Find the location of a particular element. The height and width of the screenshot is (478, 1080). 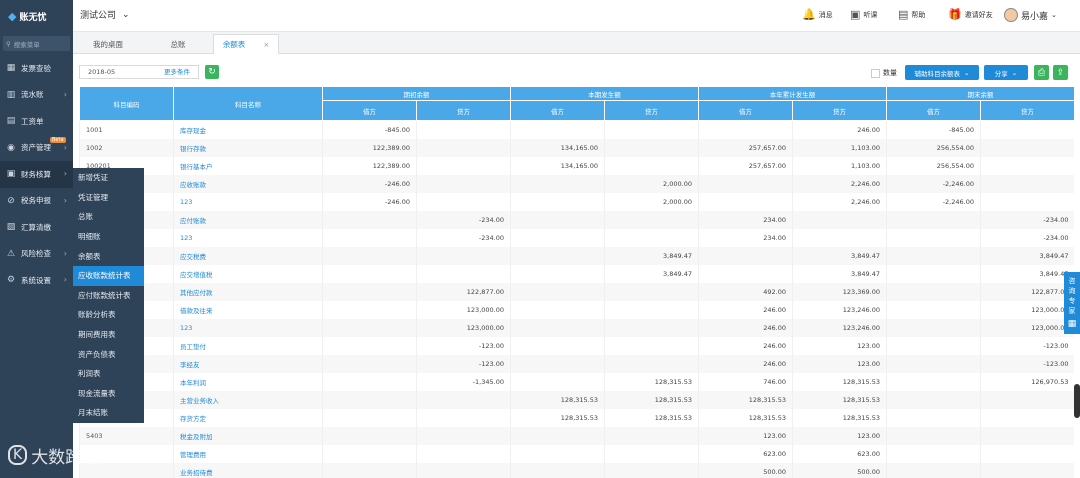

account-name-cell: 银行基本户 is located at coordinates (248, 165).